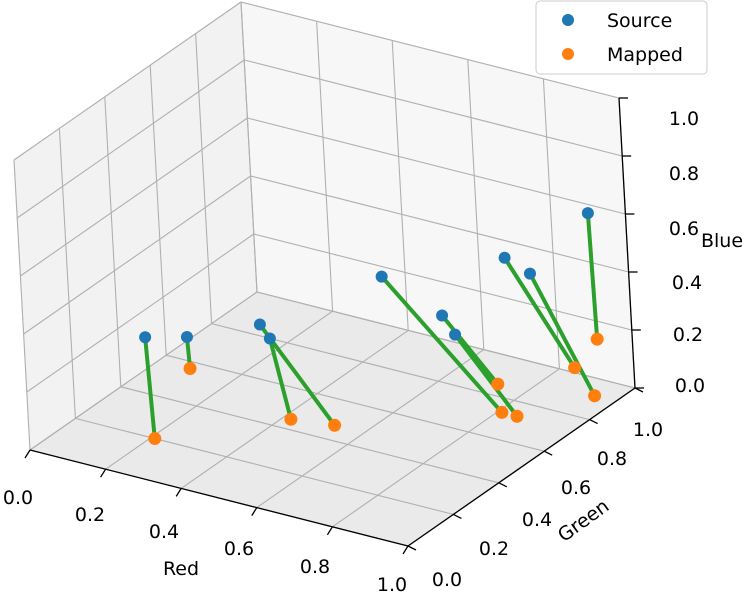 Image resolution: width=747 pixels, height=598 pixels. What do you see at coordinates (684, 119) in the screenshot?
I see `z-tick-label: 1.0` at bounding box center [684, 119].